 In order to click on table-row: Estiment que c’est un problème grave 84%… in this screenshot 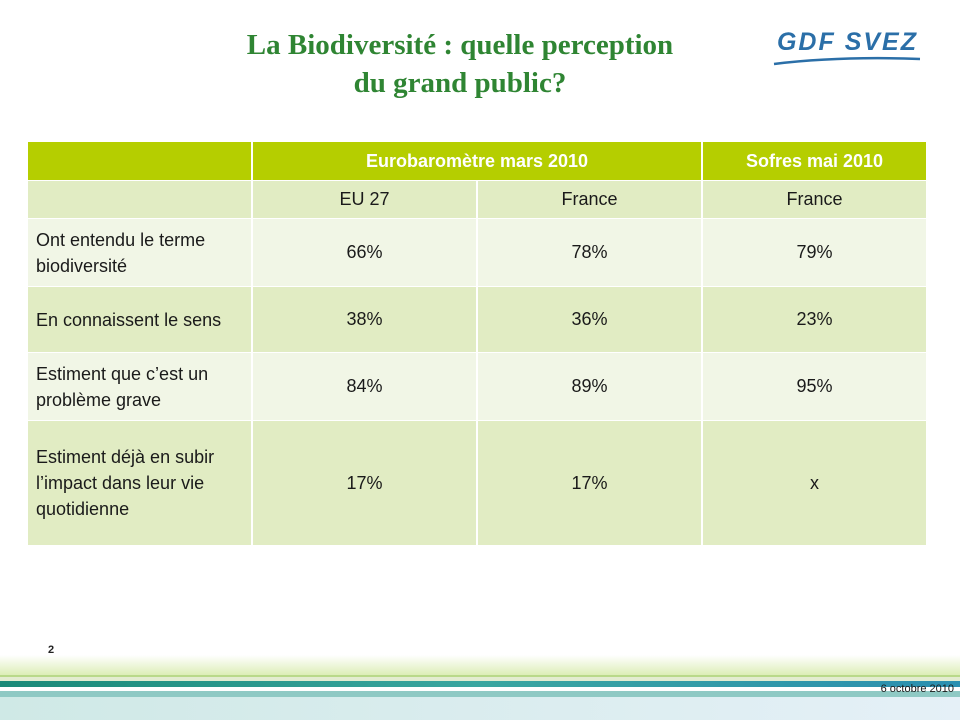, I will do `click(477, 386)`.